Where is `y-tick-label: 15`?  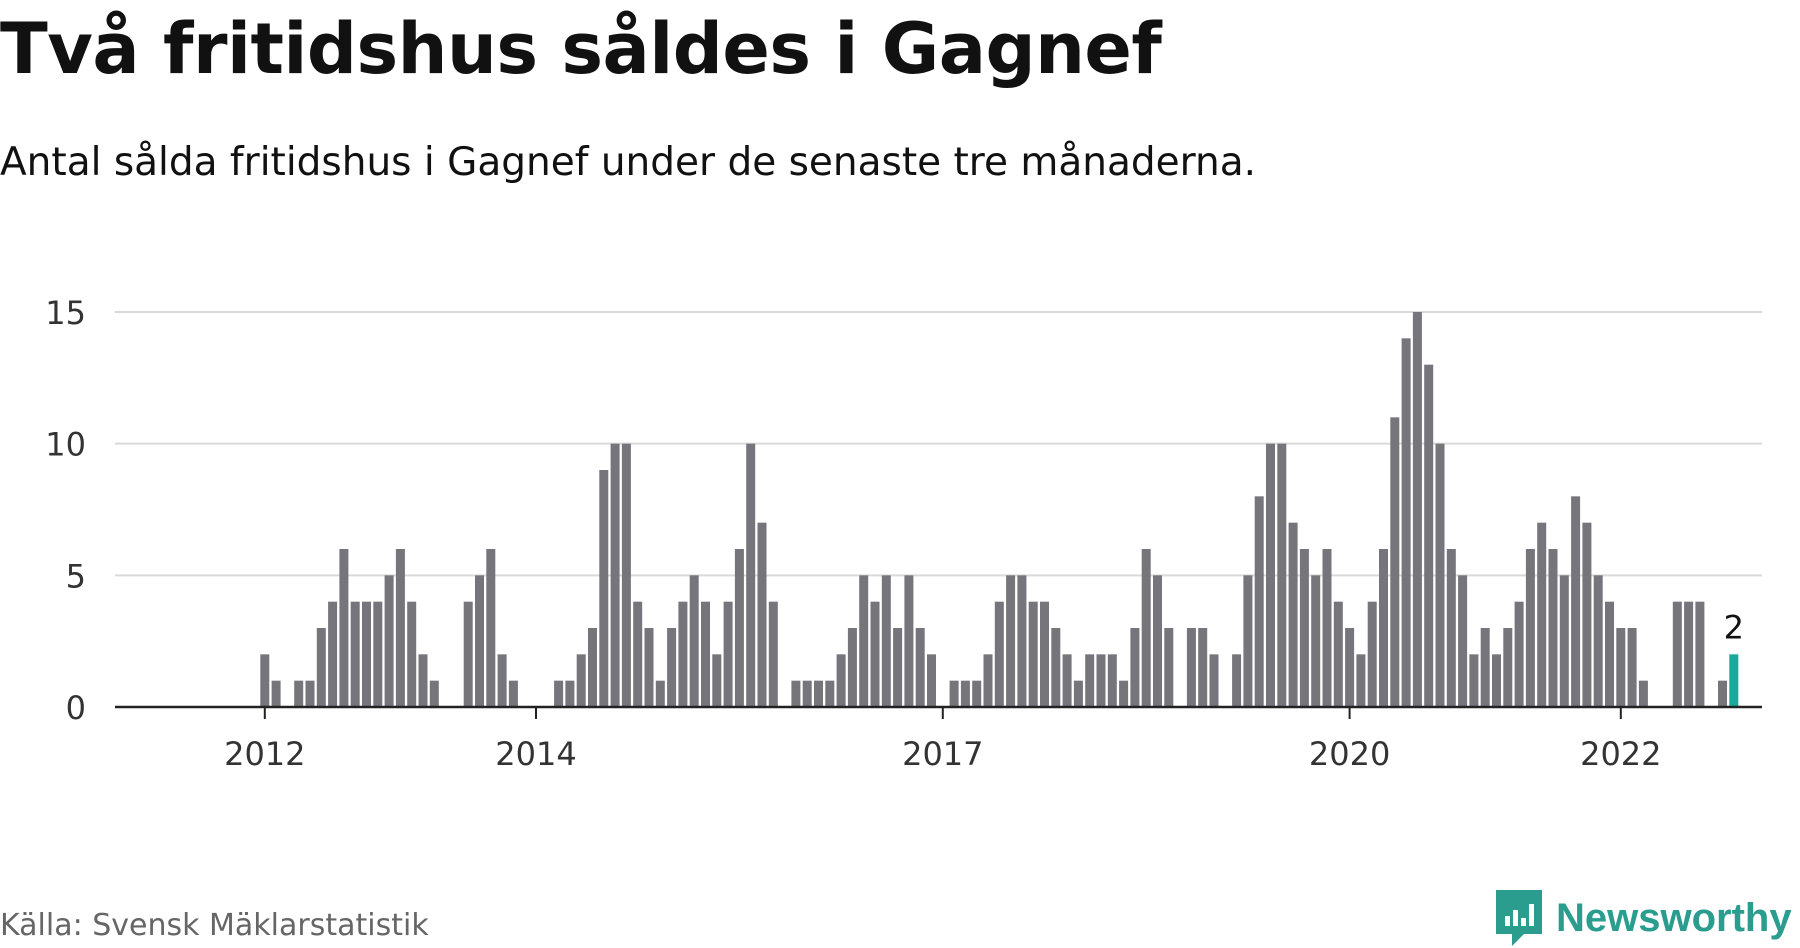 y-tick-label: 15 is located at coordinates (65, 313).